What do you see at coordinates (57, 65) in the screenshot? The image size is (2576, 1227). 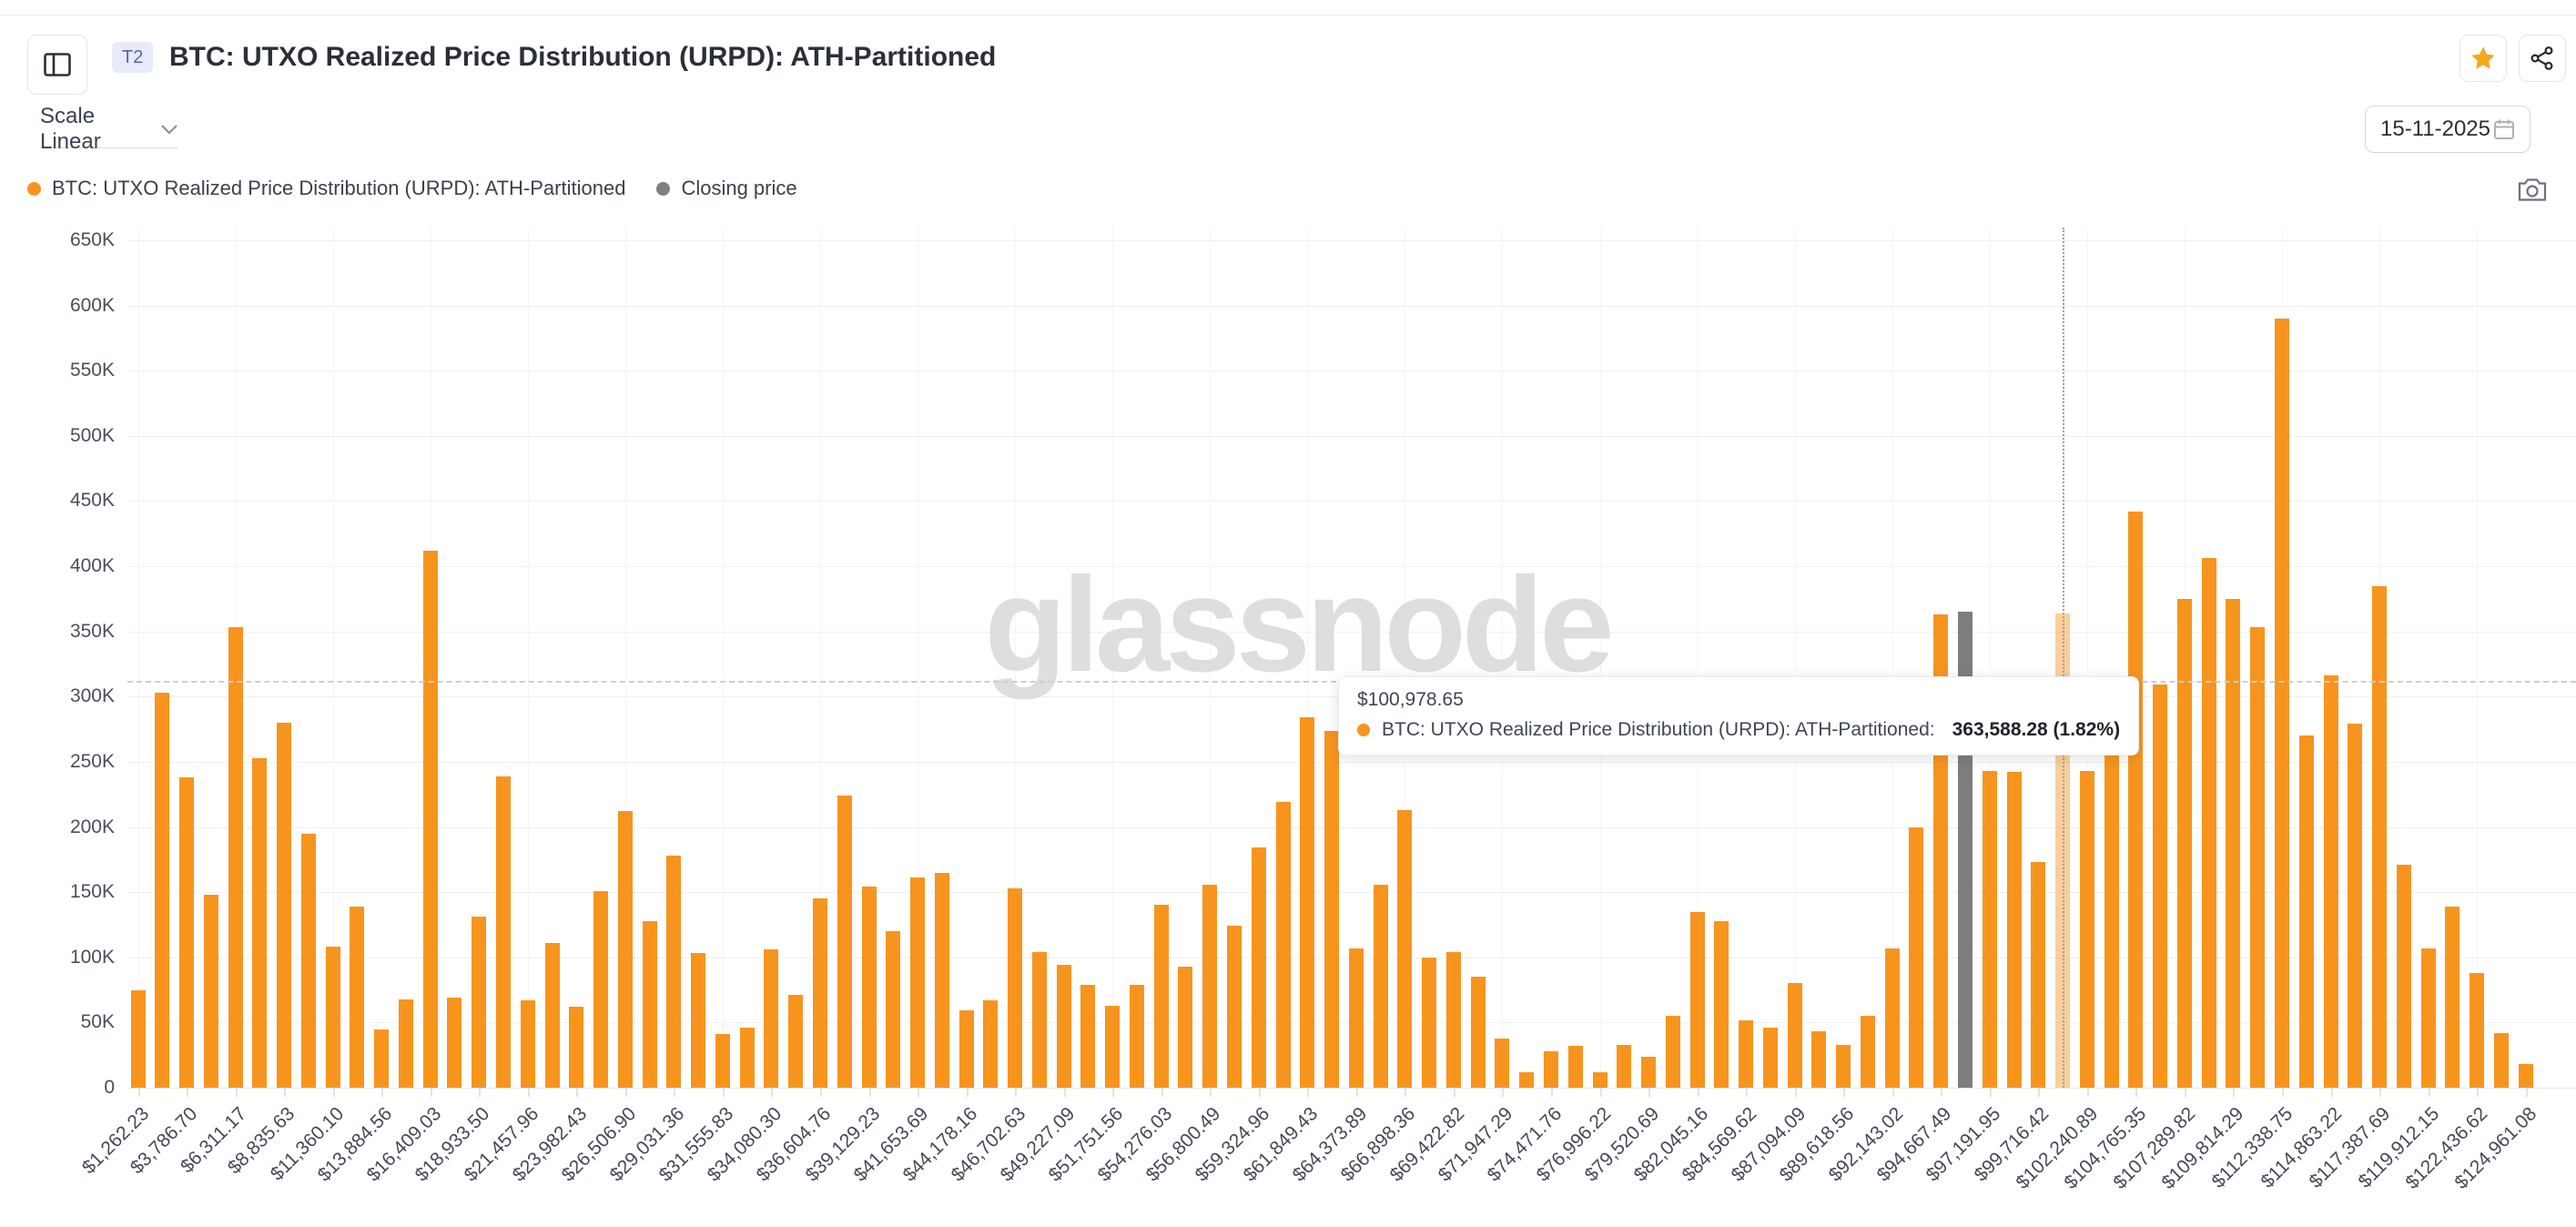 I see `sidebar-toggle-button` at bounding box center [57, 65].